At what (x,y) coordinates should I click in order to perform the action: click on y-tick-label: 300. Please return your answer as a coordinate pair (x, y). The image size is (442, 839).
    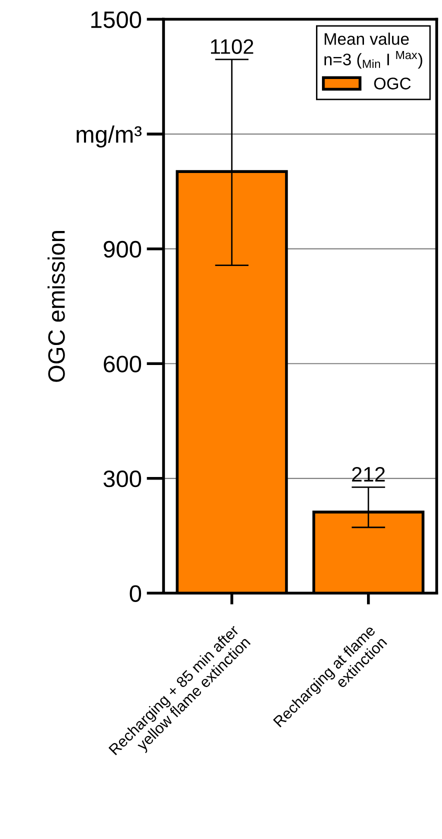
    Looking at the image, I should click on (123, 479).